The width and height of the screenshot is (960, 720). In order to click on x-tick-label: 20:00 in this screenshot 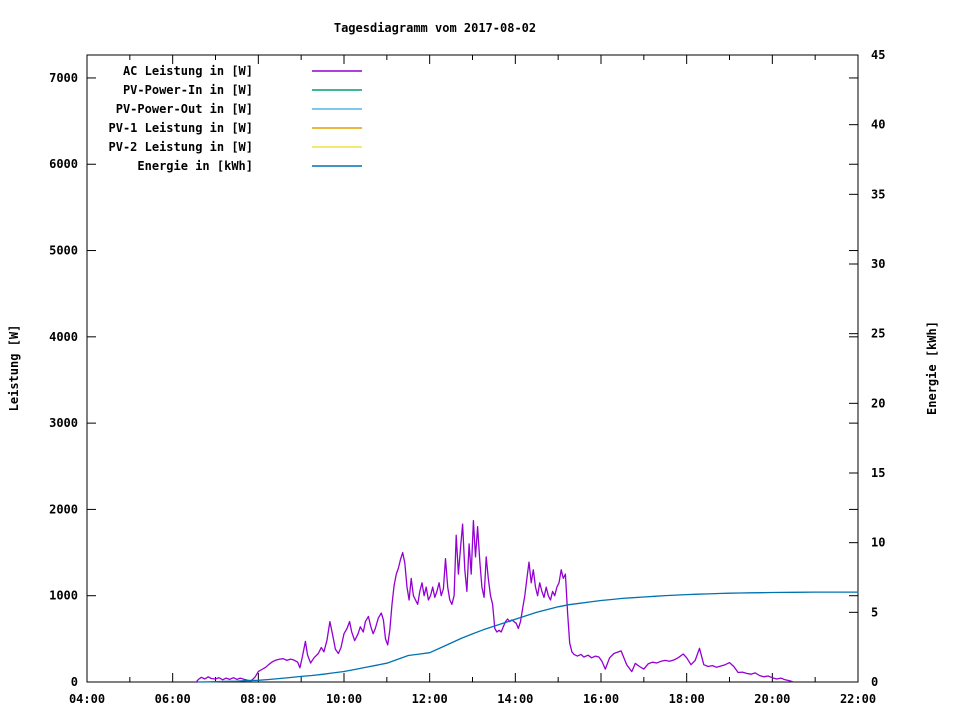, I will do `click(772, 699)`.